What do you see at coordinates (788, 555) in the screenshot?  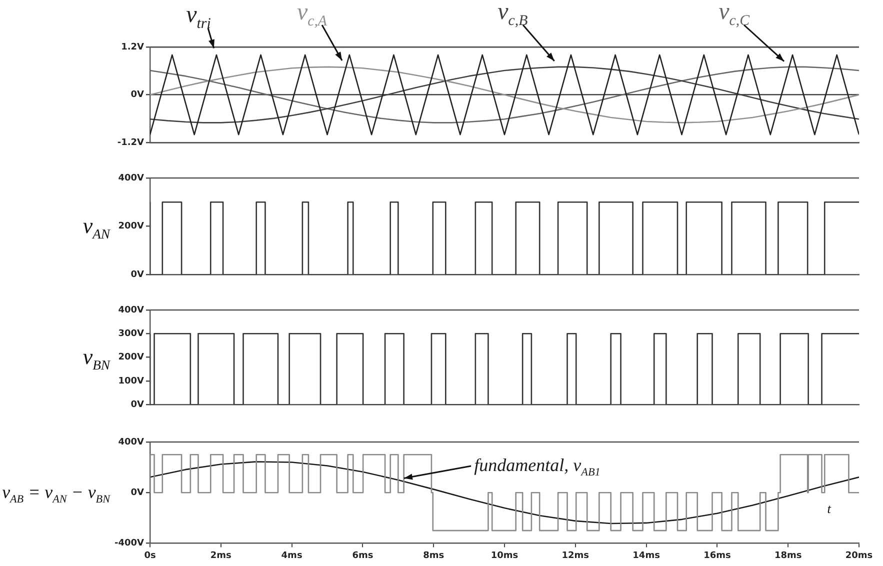 I see `x-tick-label: 18ms` at bounding box center [788, 555].